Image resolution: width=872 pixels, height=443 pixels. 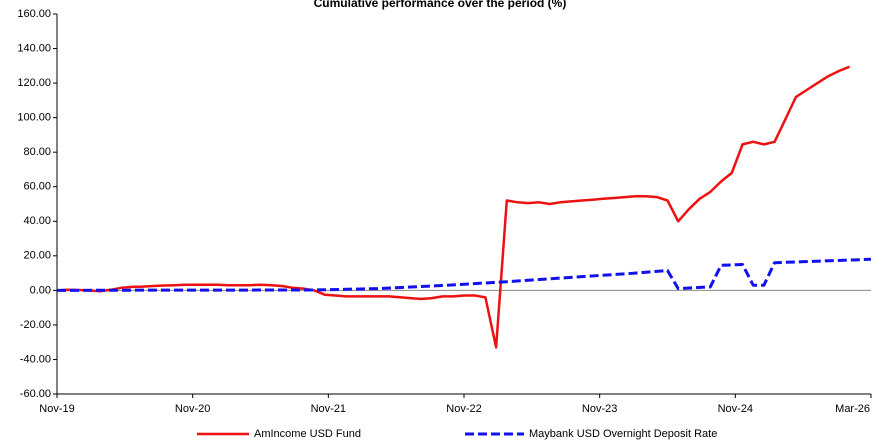 I want to click on y-tick-label: 100.00, so click(x=34, y=118).